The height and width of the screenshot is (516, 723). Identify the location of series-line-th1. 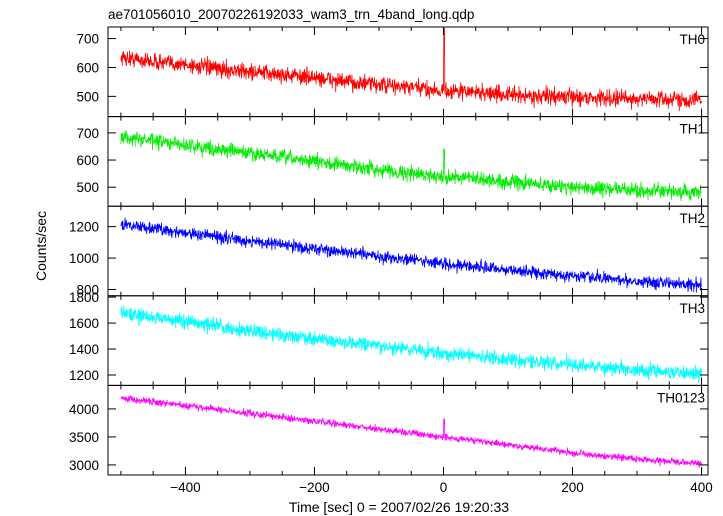
(411, 165).